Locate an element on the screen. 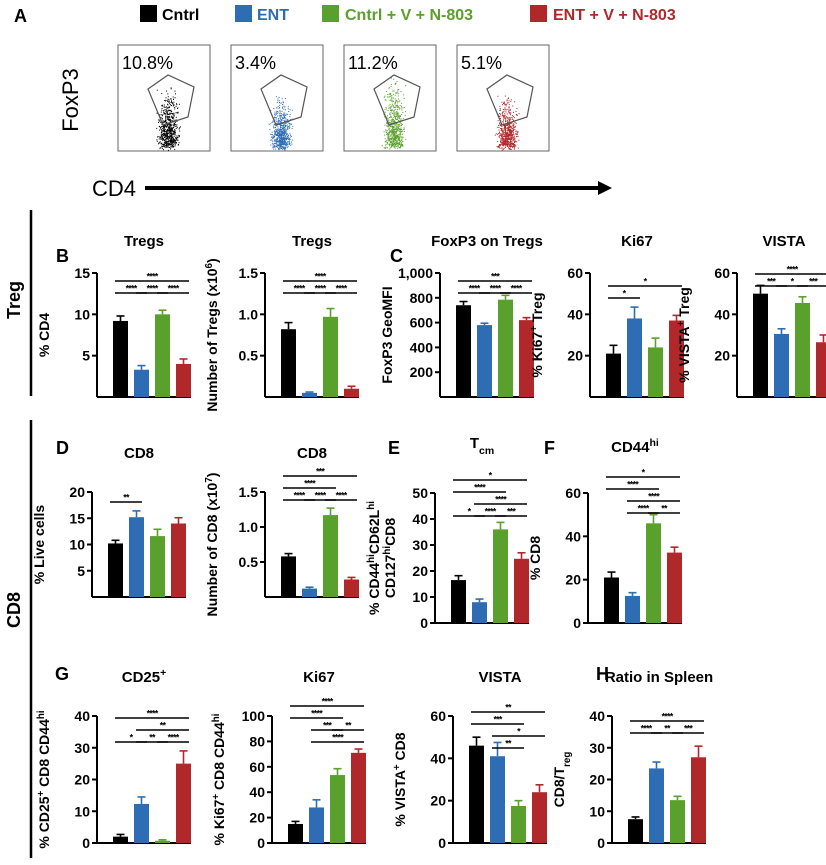 The width and height of the screenshot is (826, 865). panel-letter-f: F is located at coordinates (549, 448).